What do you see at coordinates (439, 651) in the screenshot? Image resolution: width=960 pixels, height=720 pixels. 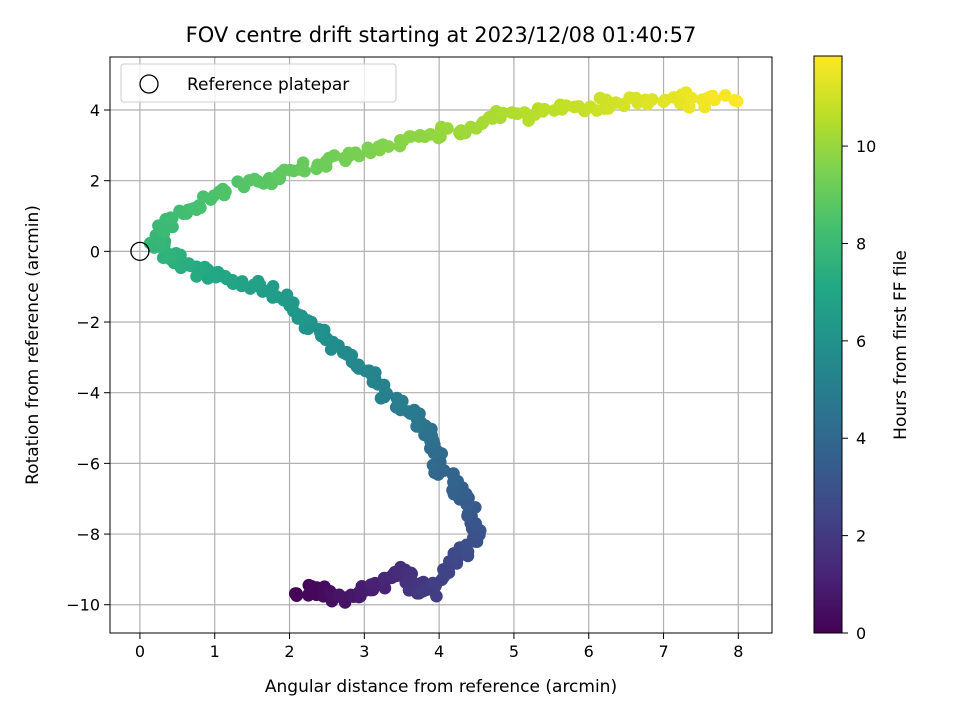 I see `x-tick-label: 4` at bounding box center [439, 651].